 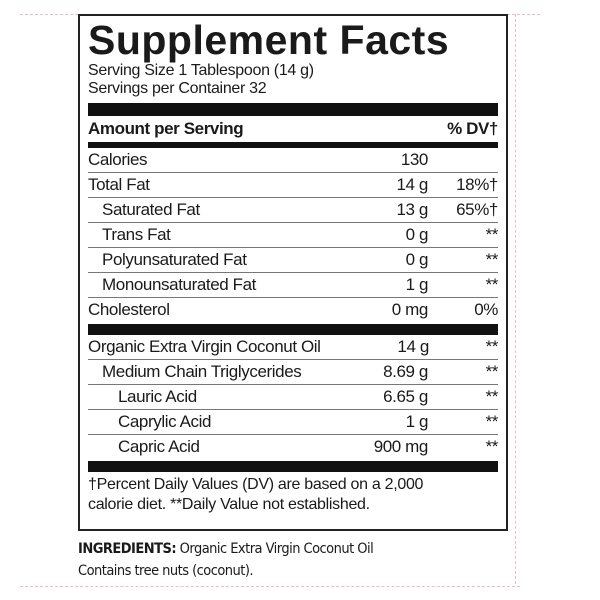 What do you see at coordinates (269, 40) in the screenshot?
I see `panel-title: Supplement Facts` at bounding box center [269, 40].